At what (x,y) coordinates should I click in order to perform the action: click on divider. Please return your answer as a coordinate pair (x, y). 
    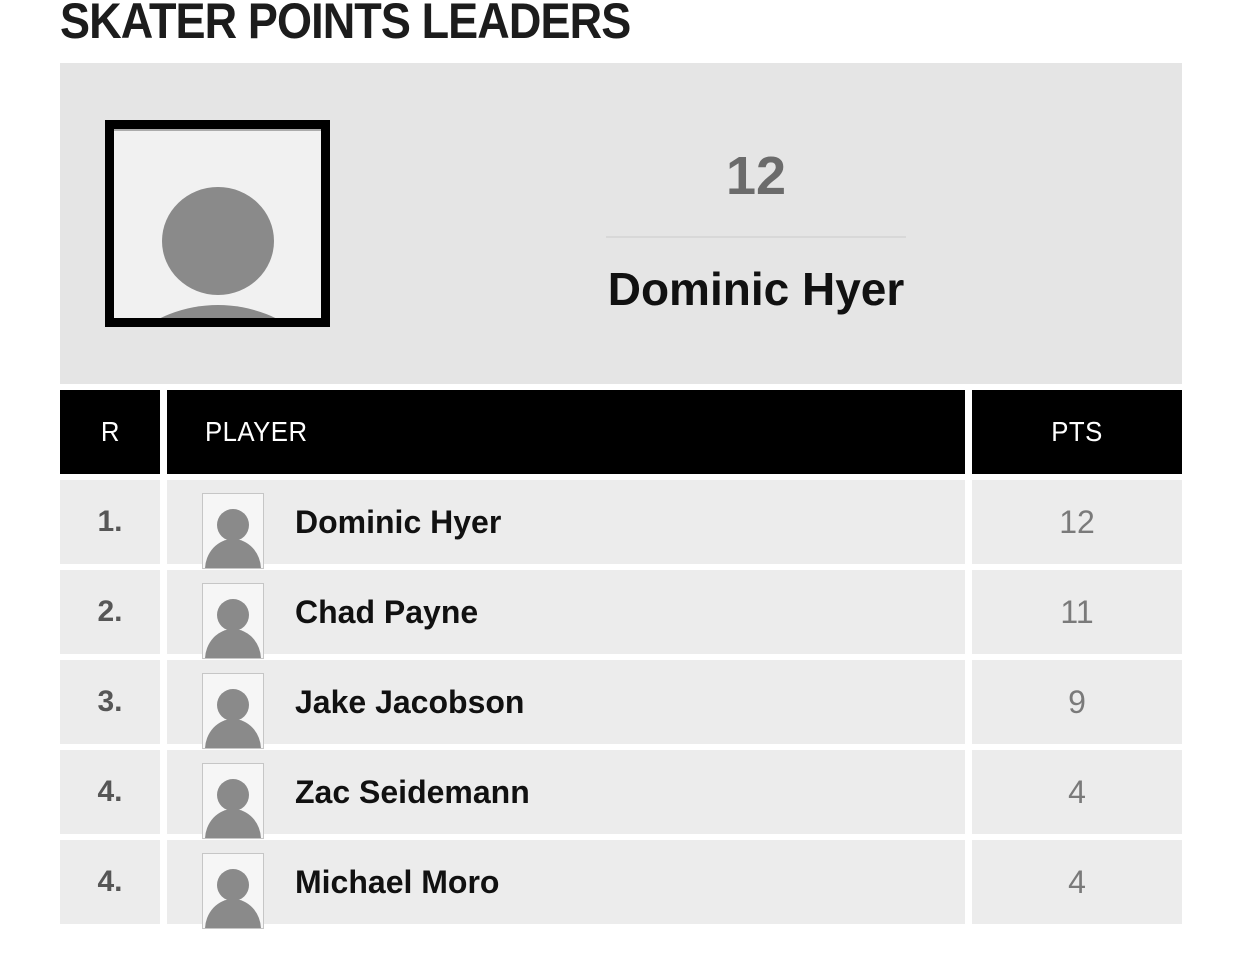
    Looking at the image, I should click on (756, 237).